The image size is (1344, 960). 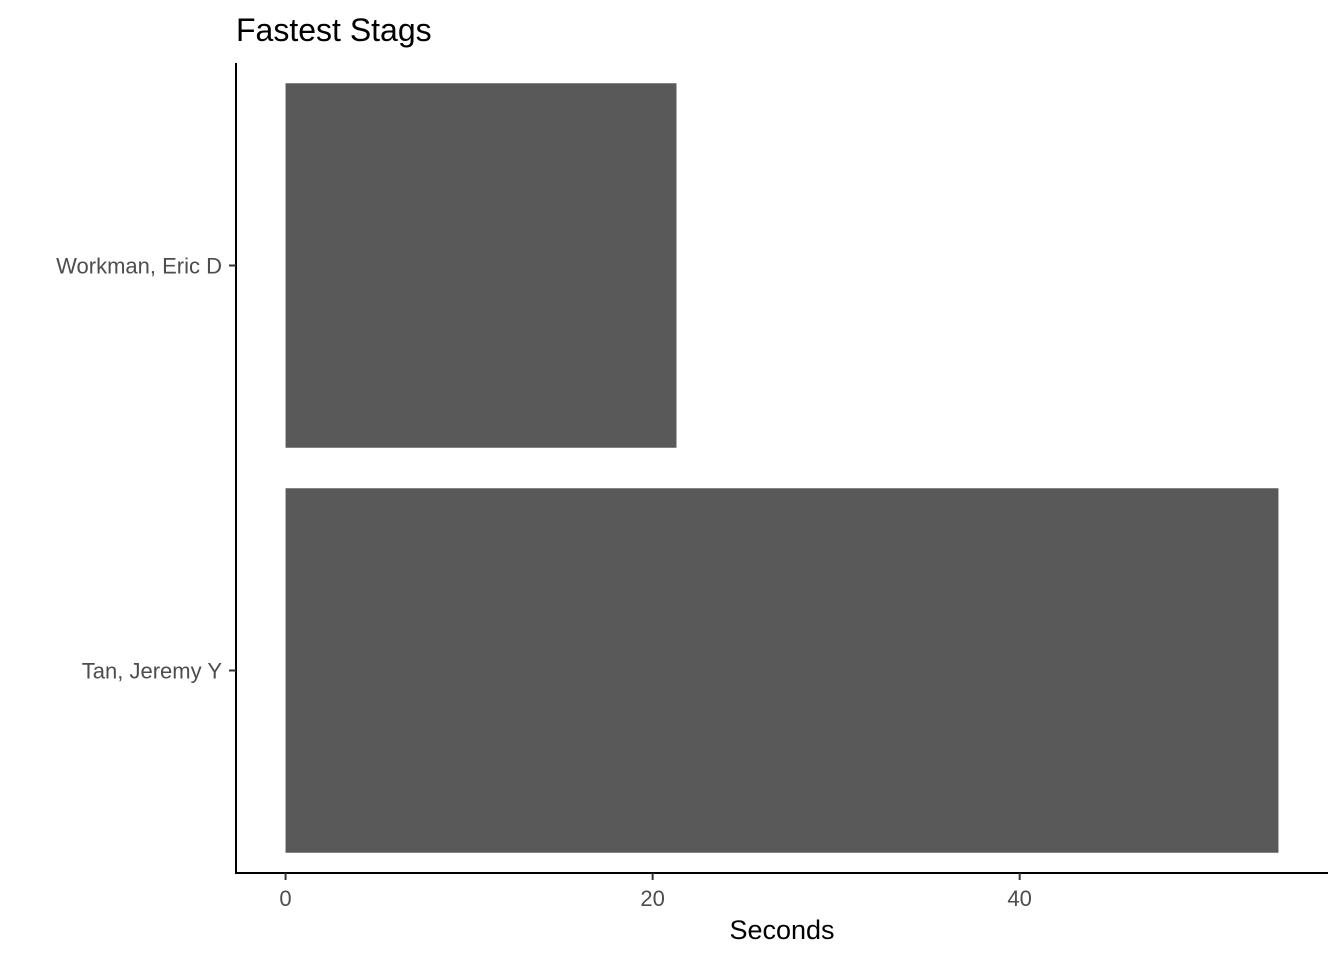 I want to click on x-tick-label: 40, so click(x=1019, y=898).